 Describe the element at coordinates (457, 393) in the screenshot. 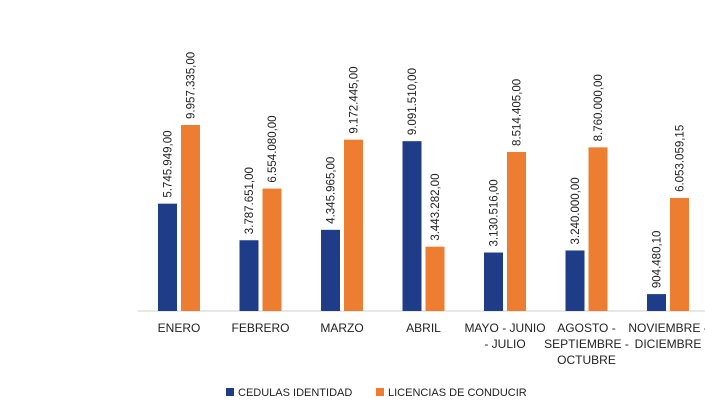

I see `legend-label: LICENCIAS DE CONDUCIR` at that location.